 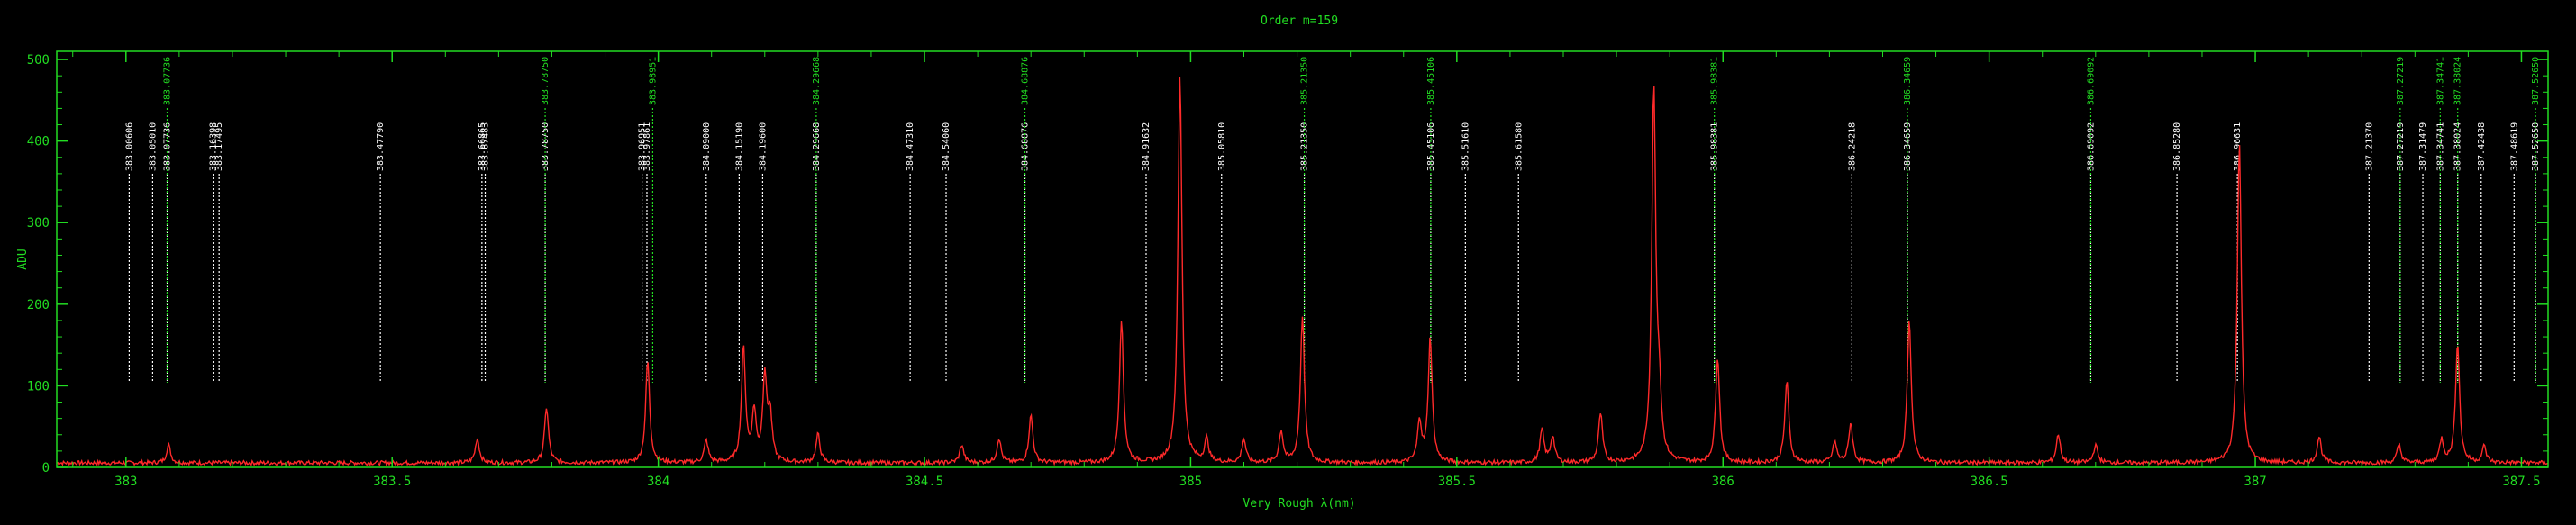 I want to click on reference-line-label-40: 387.21370, so click(x=2369, y=146).